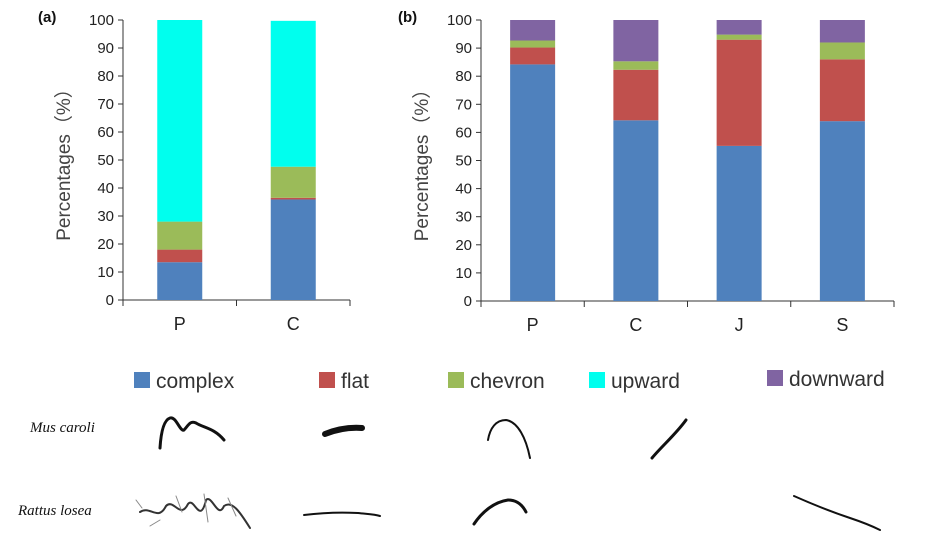 The height and width of the screenshot is (549, 935). What do you see at coordinates (533, 325) in the screenshot?
I see `x-tick-label-b-P: P` at bounding box center [533, 325].